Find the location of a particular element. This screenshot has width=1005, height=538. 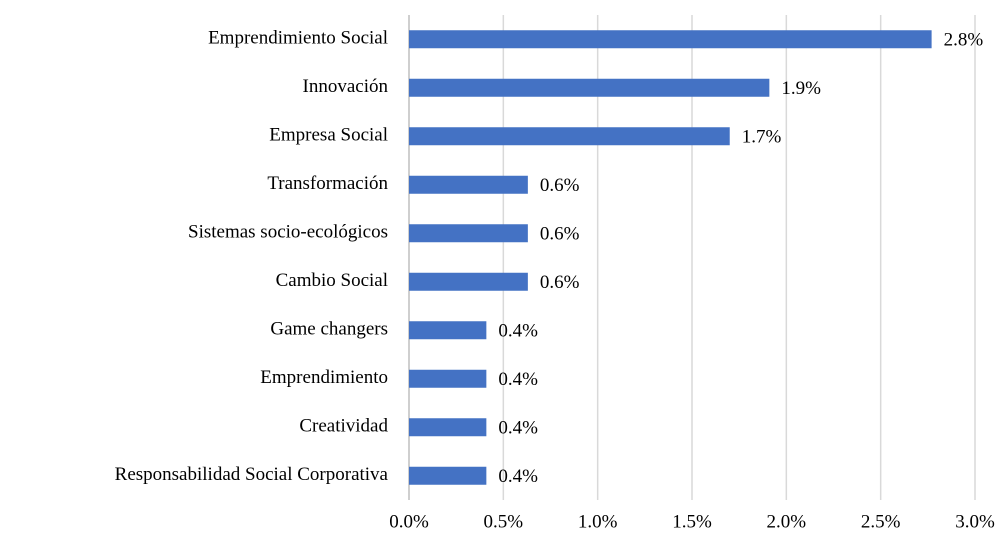

y-tick-label: Emprendimiento is located at coordinates (324, 377).